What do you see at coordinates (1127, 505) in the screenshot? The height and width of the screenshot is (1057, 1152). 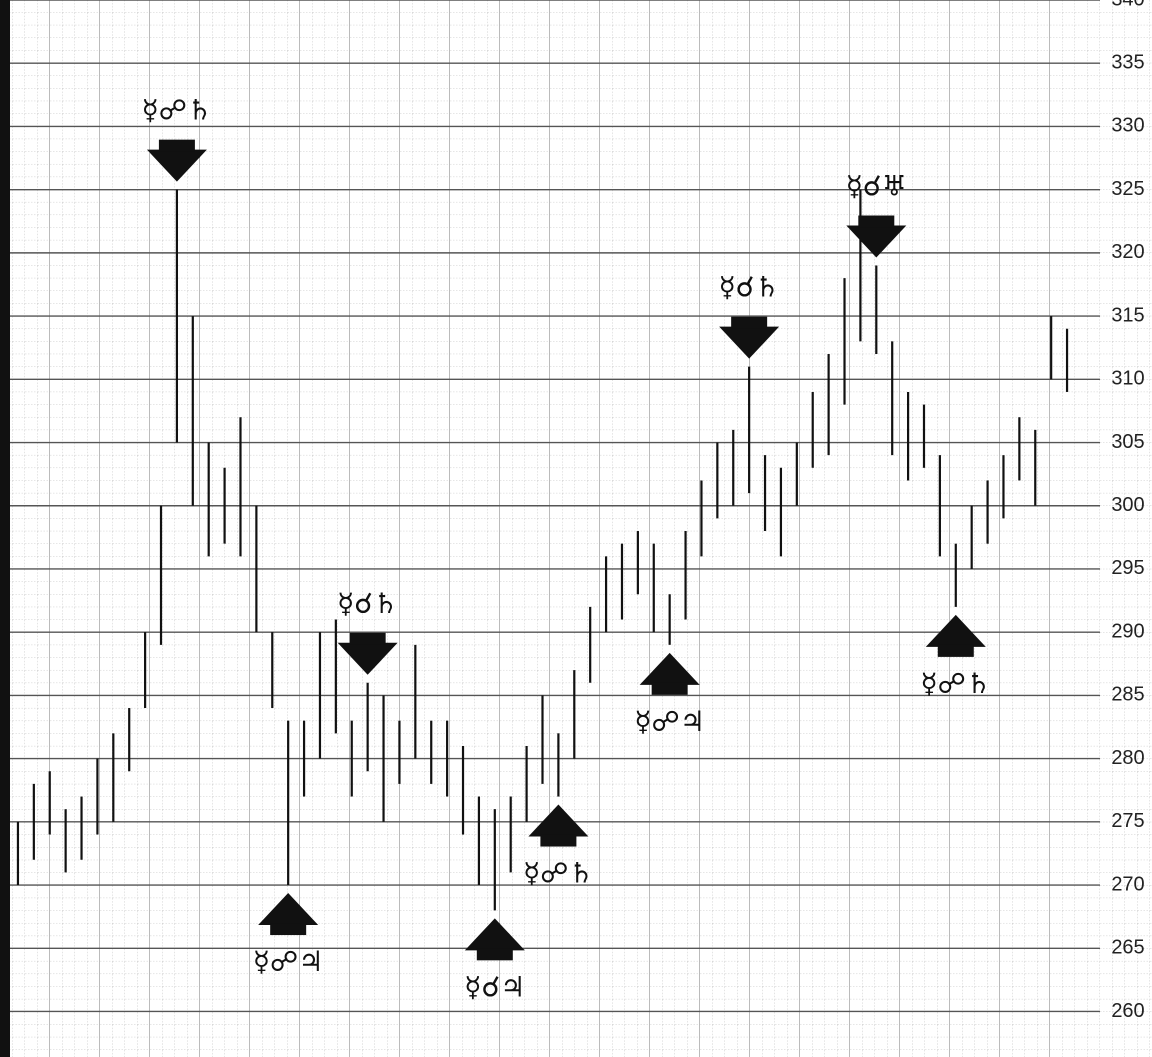 I see `y-tick-label: 300` at bounding box center [1127, 505].